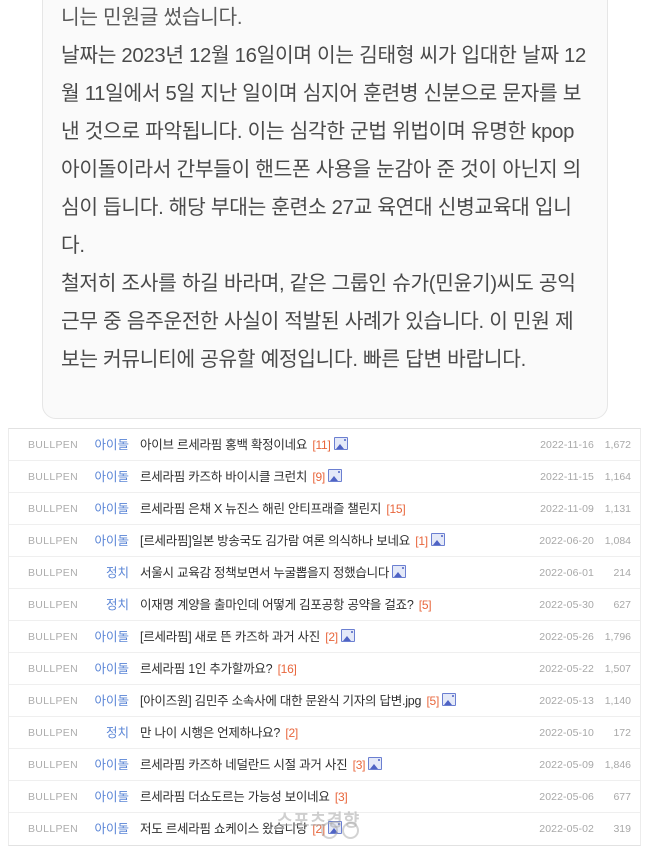  Describe the element at coordinates (566, 732) in the screenshot. I see `post-date: 2022-05-10` at that location.